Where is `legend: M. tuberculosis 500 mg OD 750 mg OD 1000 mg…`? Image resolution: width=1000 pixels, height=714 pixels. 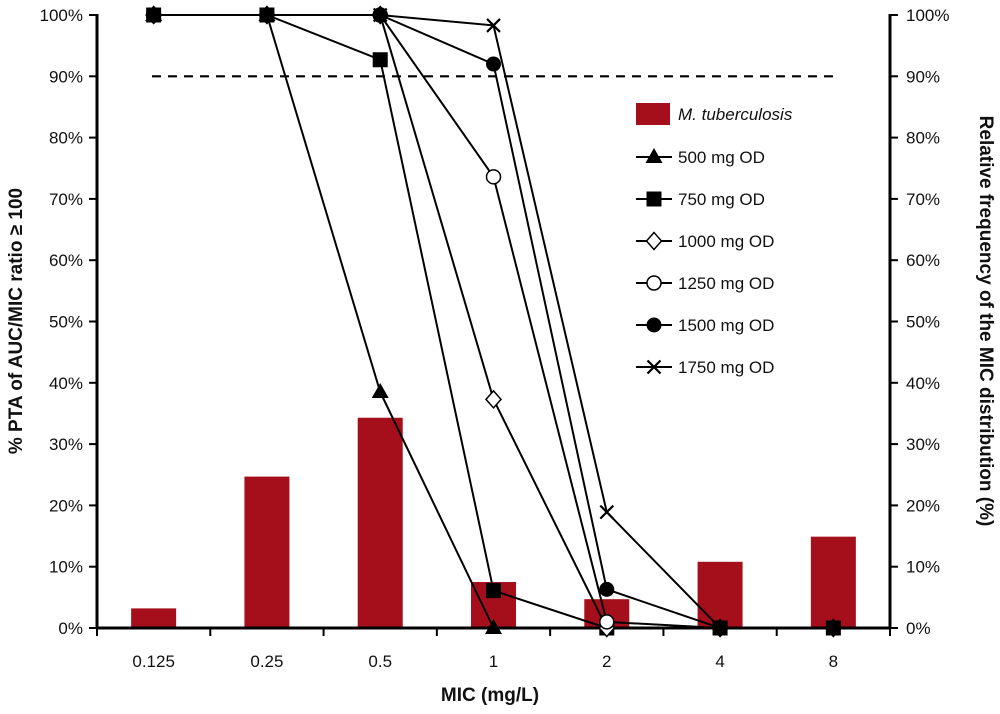 legend: M. tuberculosis 500 mg OD 750 mg OD 1000 mg… is located at coordinates (714, 240).